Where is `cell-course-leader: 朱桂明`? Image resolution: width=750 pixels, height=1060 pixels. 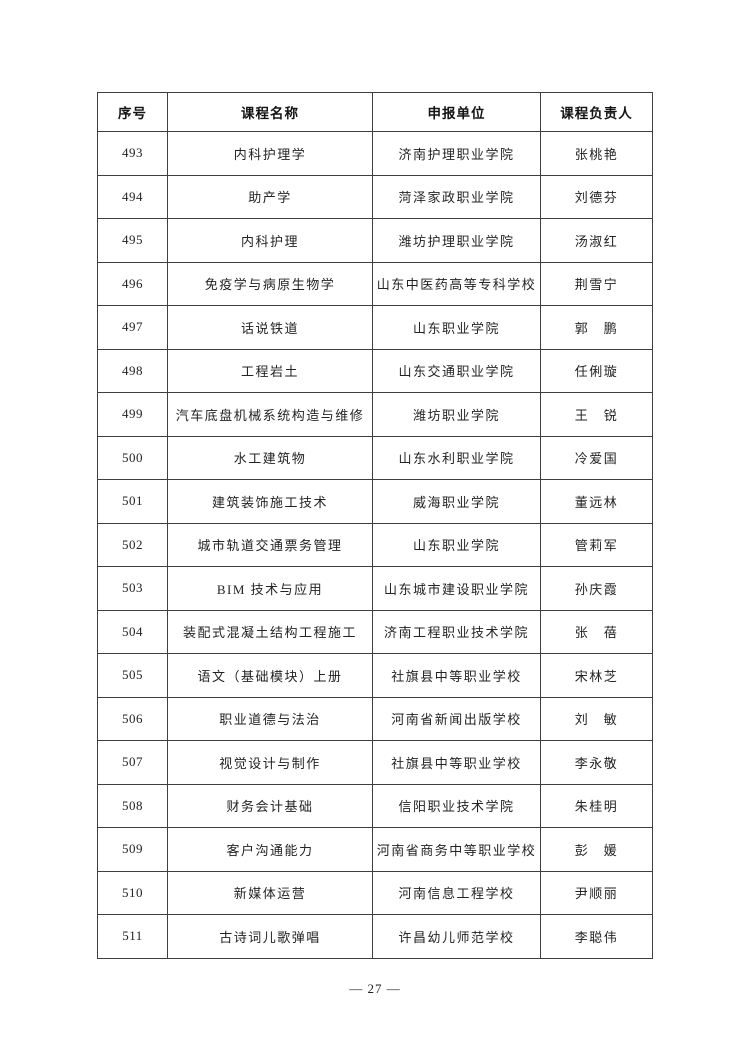 cell-course-leader: 朱桂明 is located at coordinates (596, 805).